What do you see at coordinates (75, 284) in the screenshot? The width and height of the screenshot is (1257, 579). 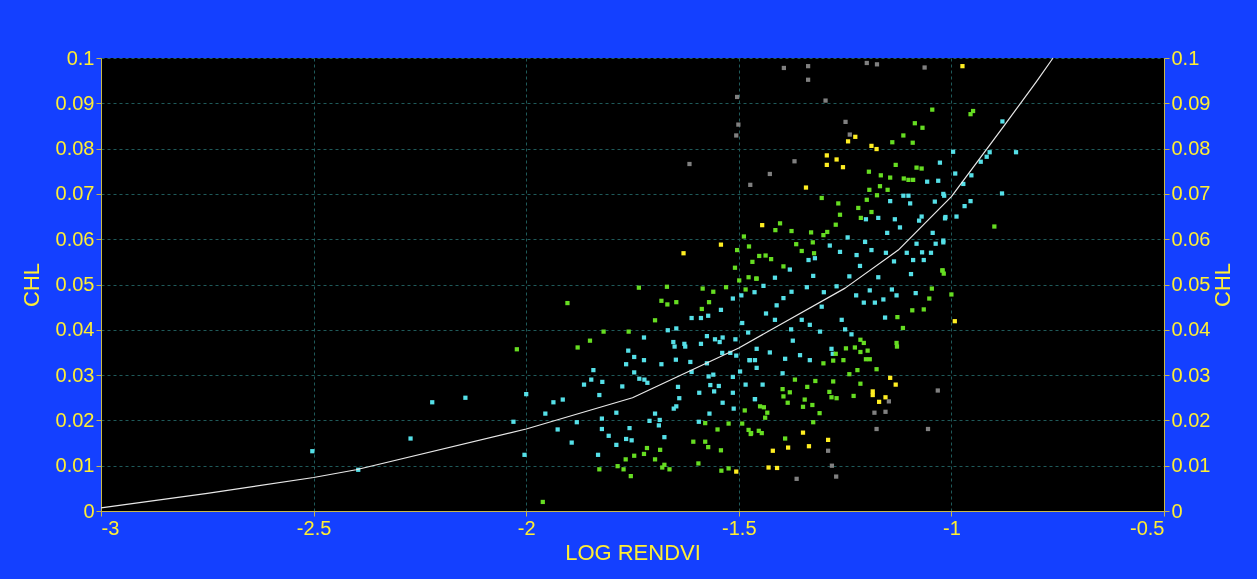 I see `y-tick-label: 0.05` at bounding box center [75, 284].